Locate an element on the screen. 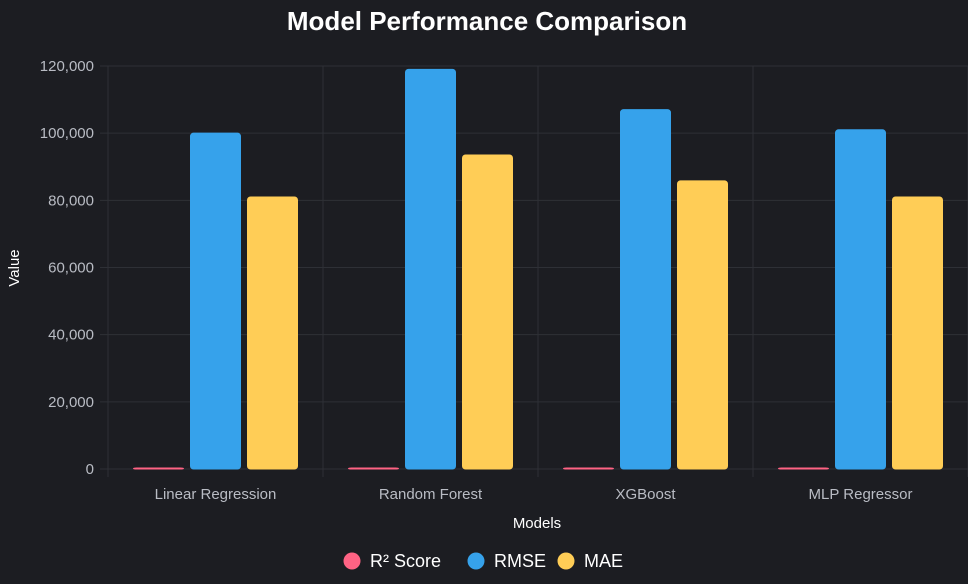  legend-label: MAE is located at coordinates (603, 561).